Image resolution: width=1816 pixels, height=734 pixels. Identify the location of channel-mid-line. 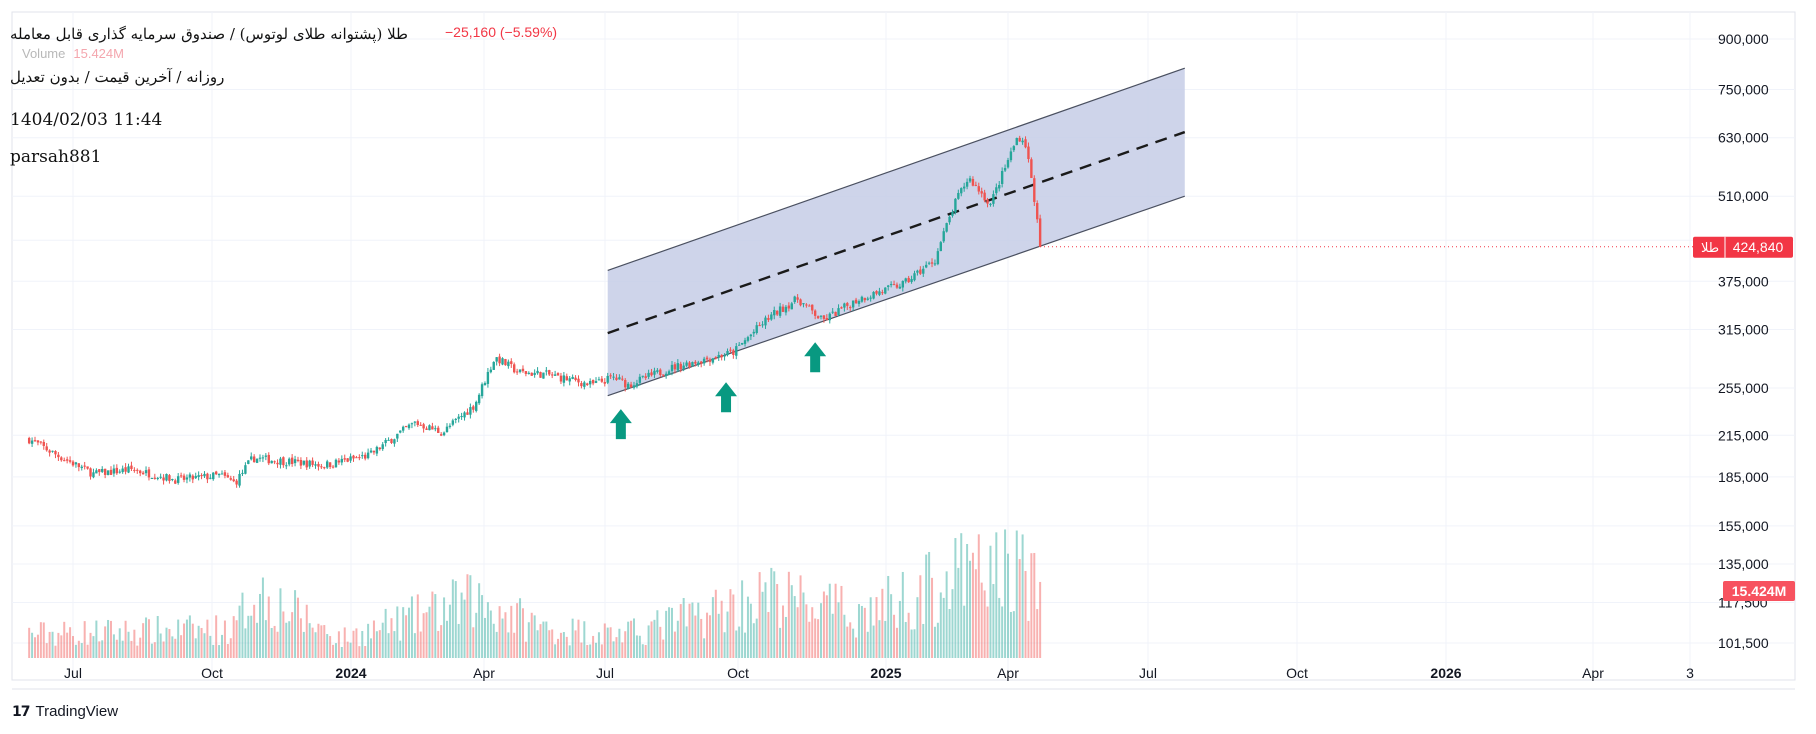
(896, 232).